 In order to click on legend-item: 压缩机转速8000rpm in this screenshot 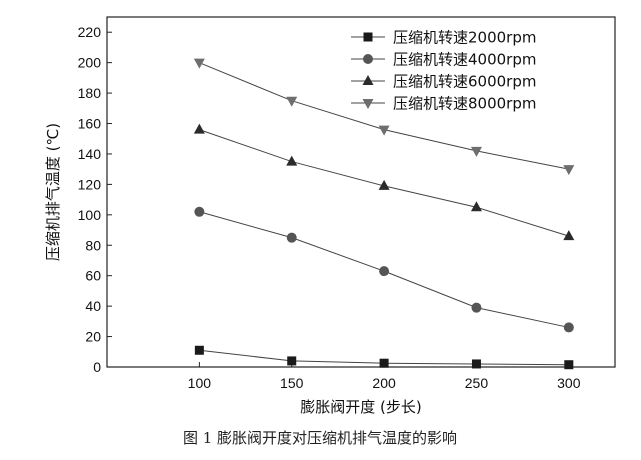, I will do `click(443, 104)`.